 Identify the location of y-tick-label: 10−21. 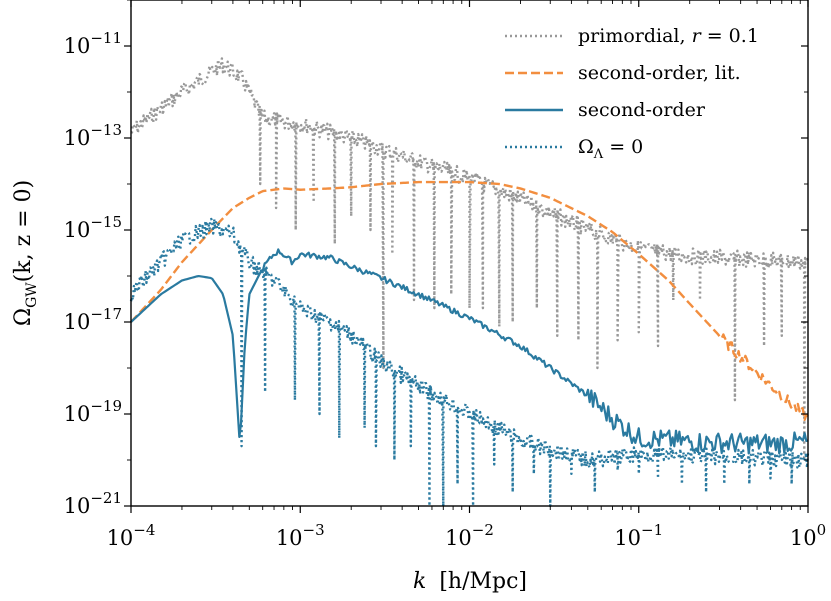
(93, 503).